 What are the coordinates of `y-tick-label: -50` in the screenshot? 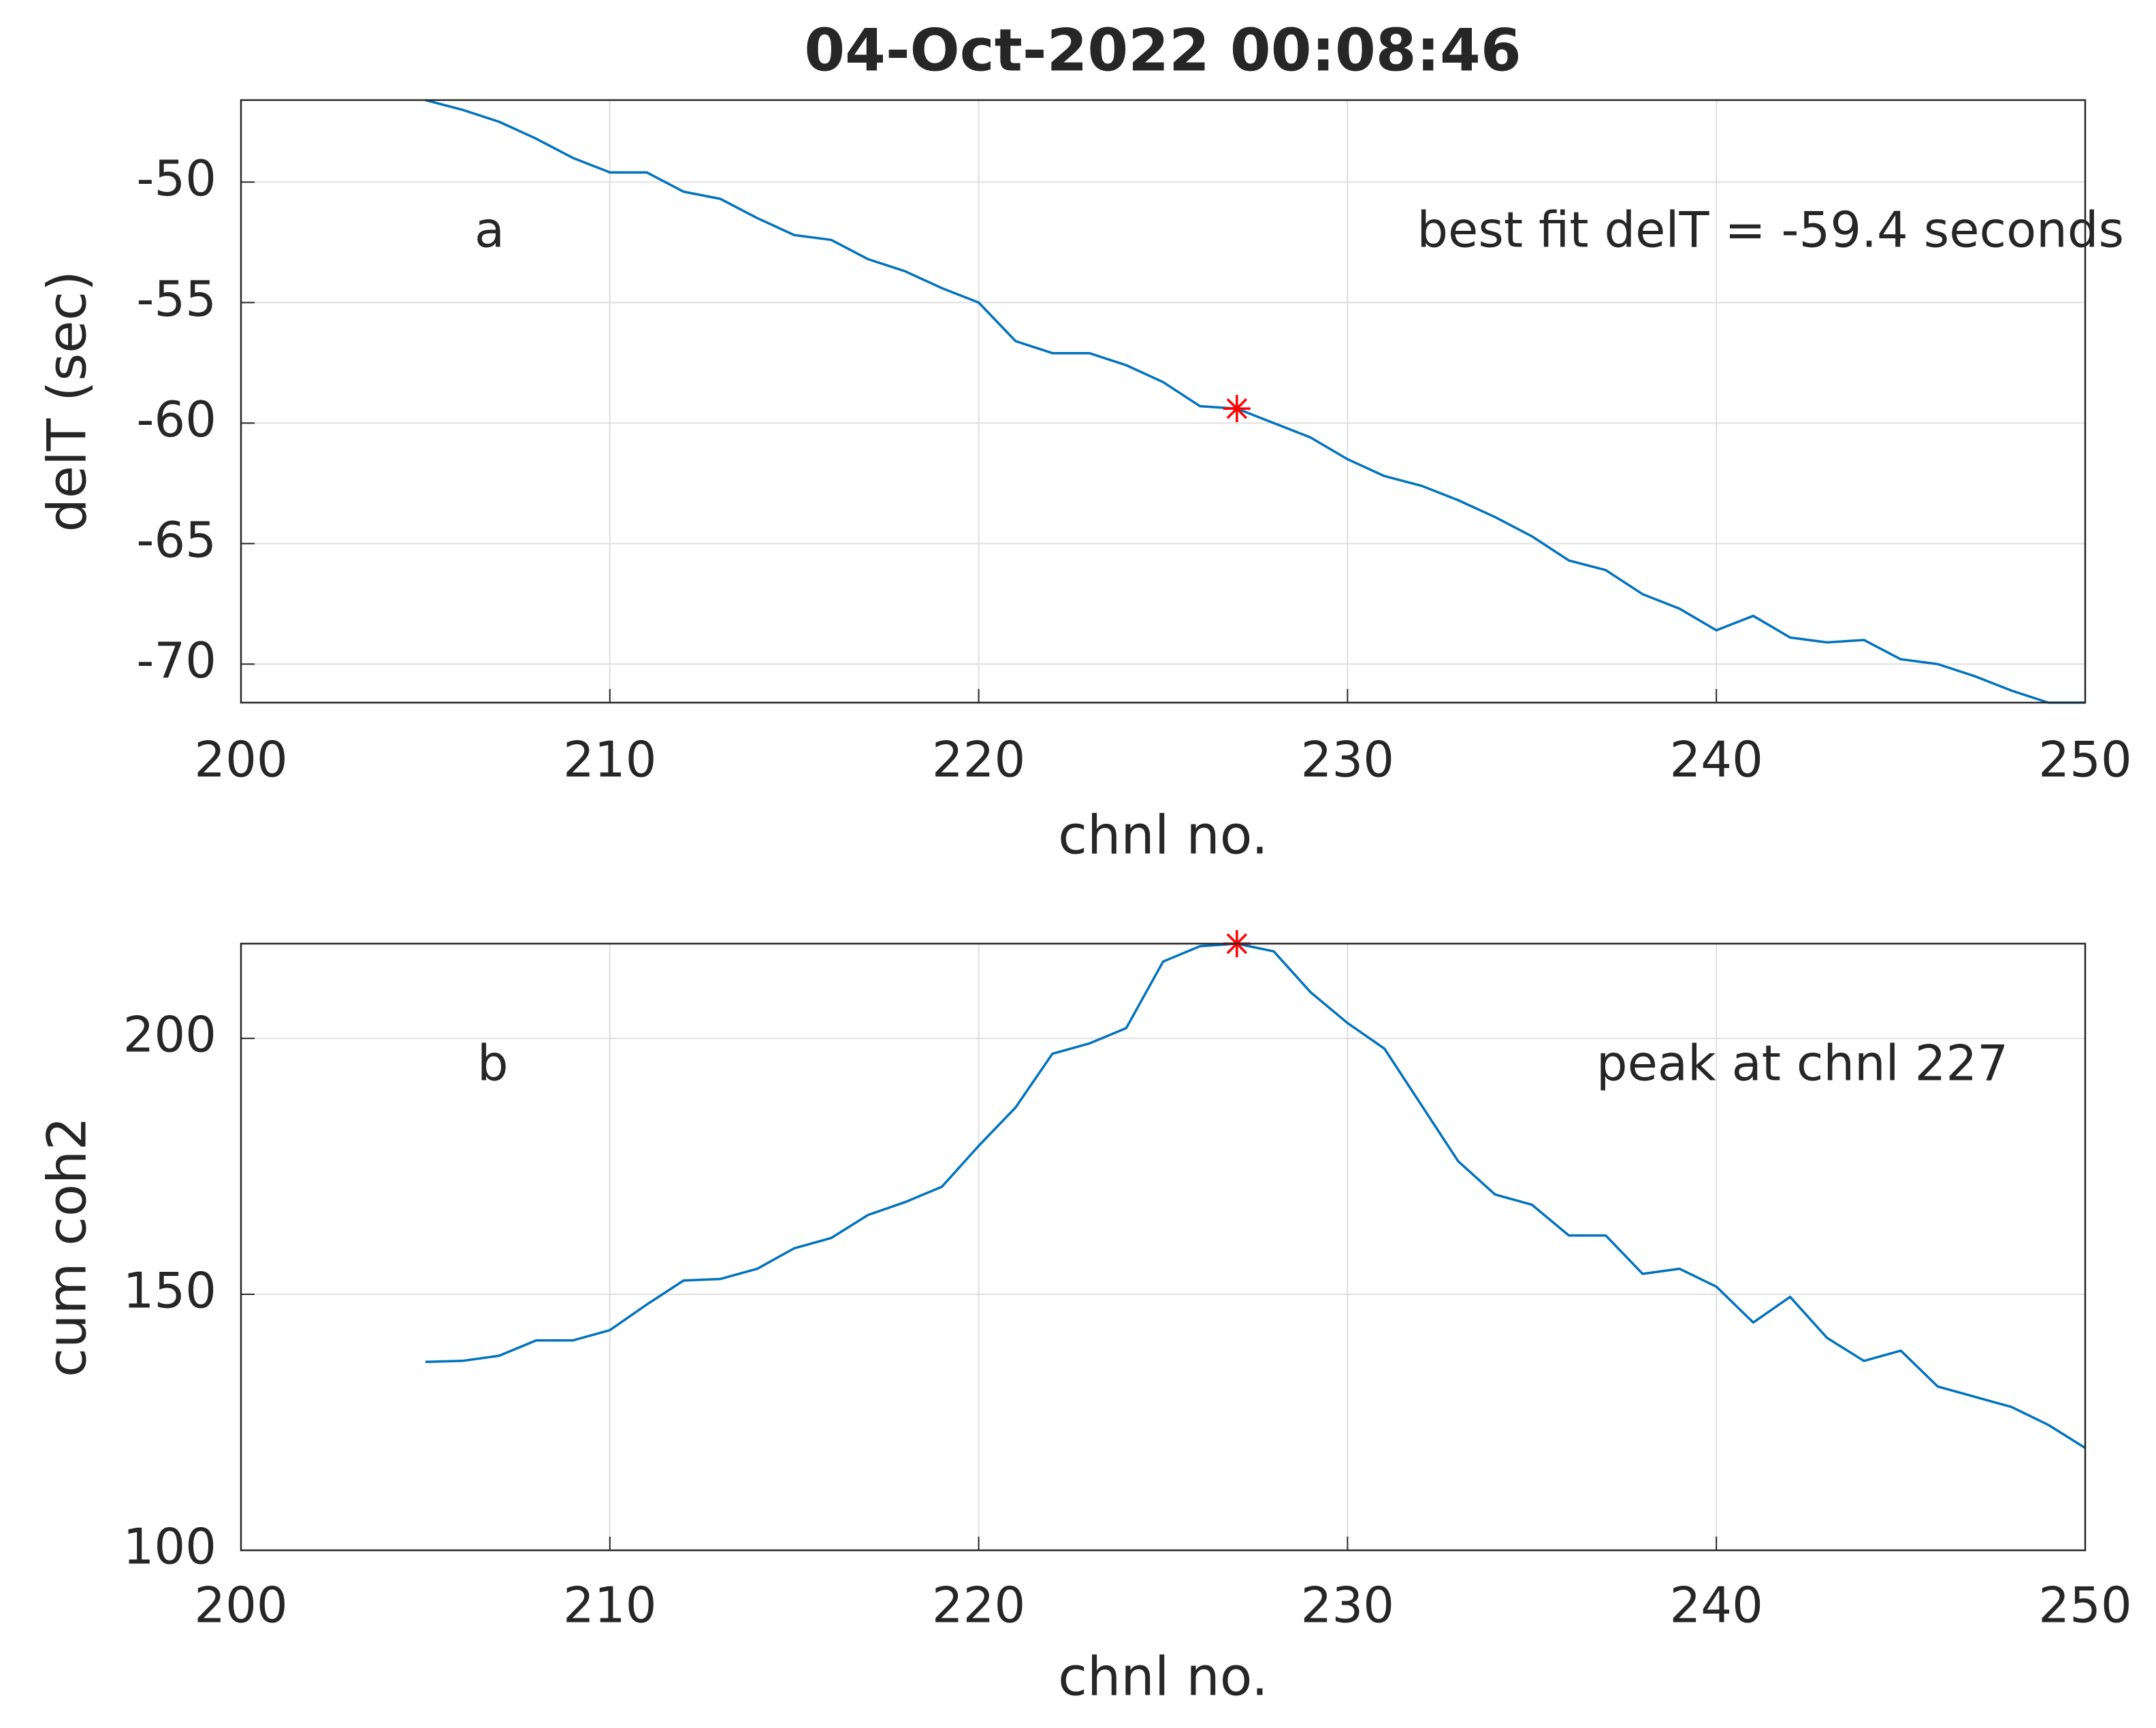 It's located at (176, 178).